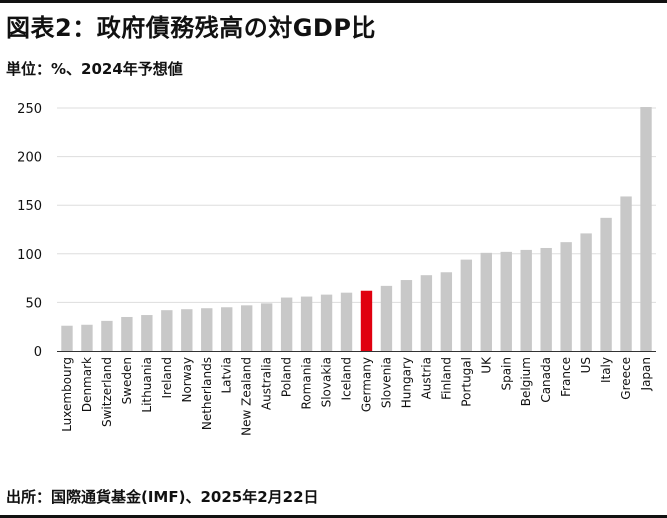 Image resolution: width=667 pixels, height=518 pixels. What do you see at coordinates (326, 322) in the screenshot?
I see `bar-slovakia` at bounding box center [326, 322].